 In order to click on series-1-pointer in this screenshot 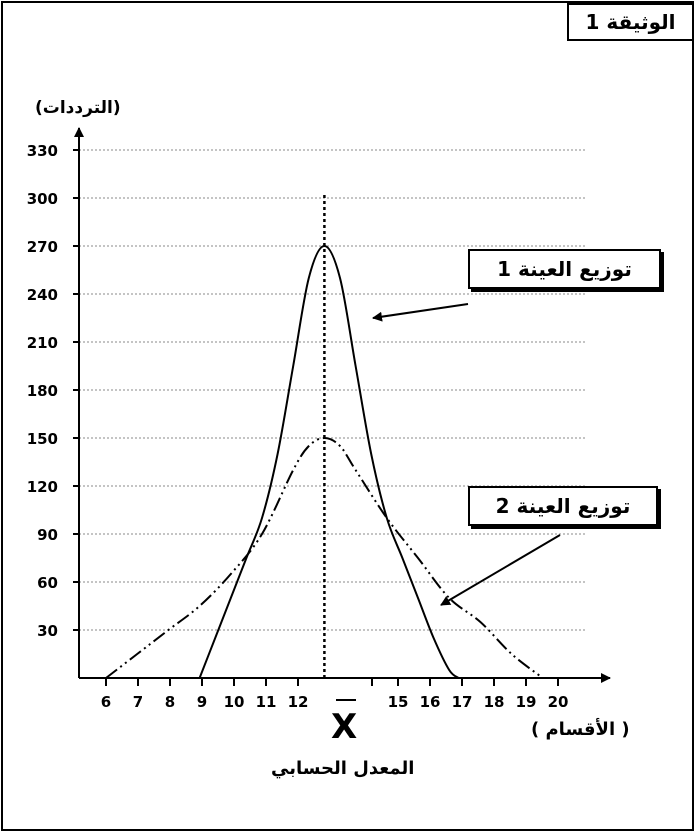, I will do `click(420, 312)`.